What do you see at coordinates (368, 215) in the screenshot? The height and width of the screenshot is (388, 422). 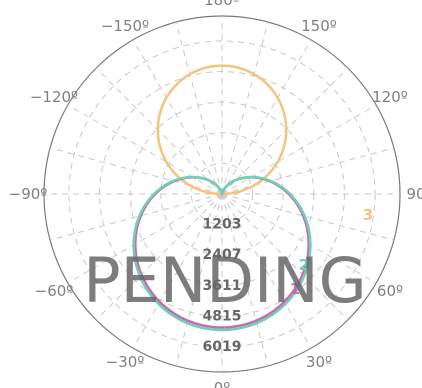 I see `series-label-3: 3` at bounding box center [368, 215].